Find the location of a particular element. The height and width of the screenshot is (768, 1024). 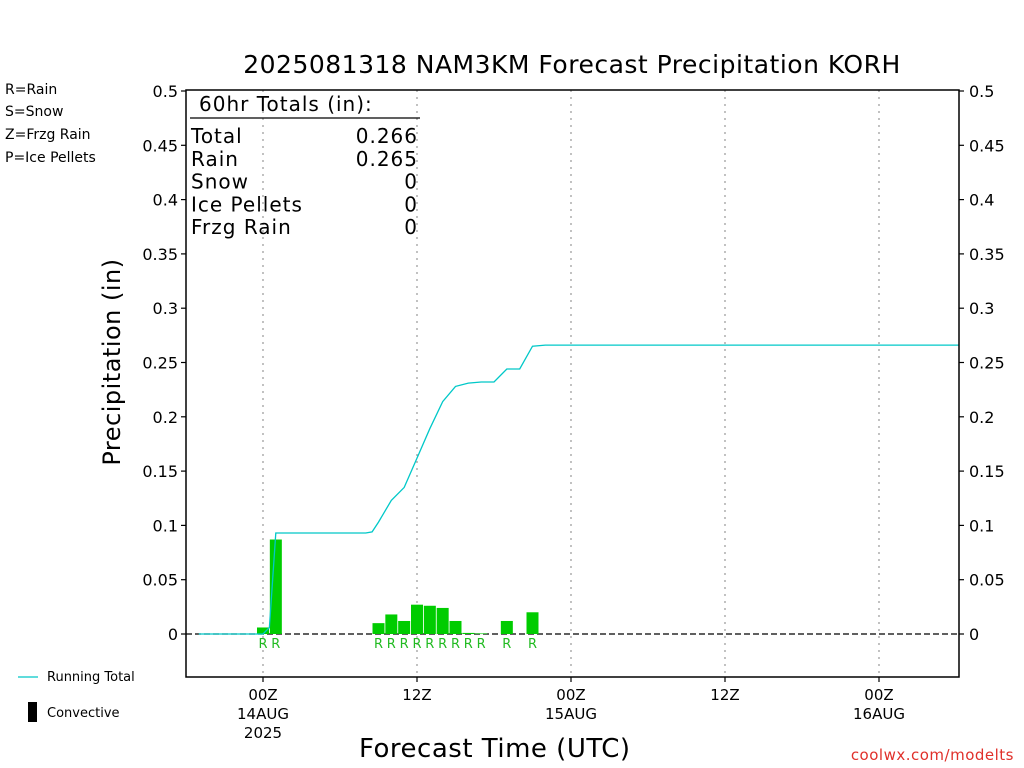

x-tick-date-label: 15AUG is located at coordinates (571, 714).